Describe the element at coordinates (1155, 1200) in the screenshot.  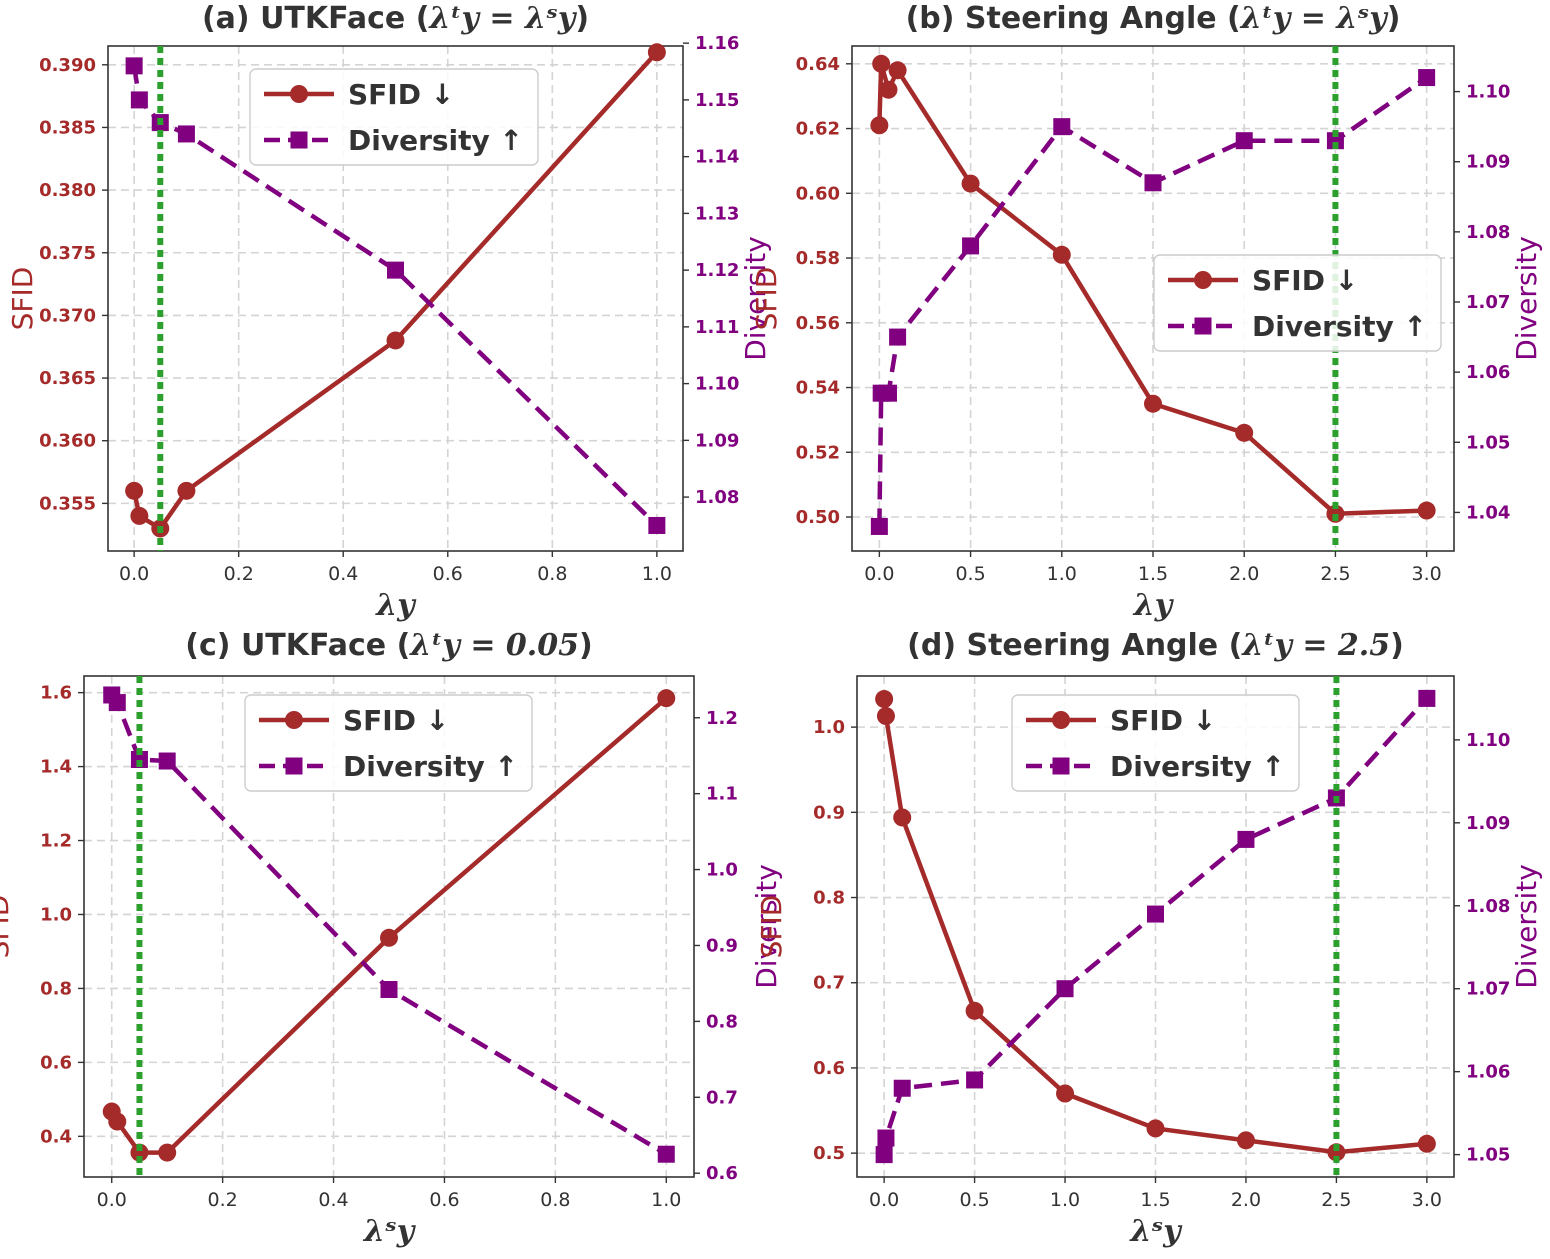
I see `x-tick-label: 1.5` at that location.